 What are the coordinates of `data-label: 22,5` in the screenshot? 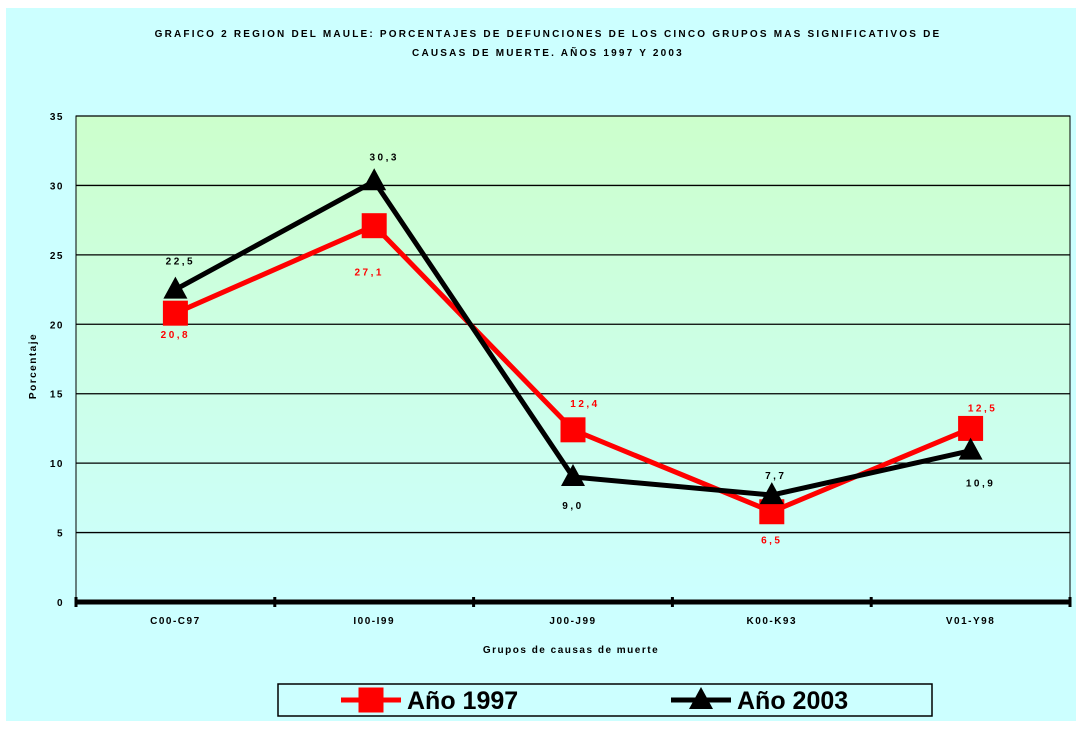 It's located at (180, 262).